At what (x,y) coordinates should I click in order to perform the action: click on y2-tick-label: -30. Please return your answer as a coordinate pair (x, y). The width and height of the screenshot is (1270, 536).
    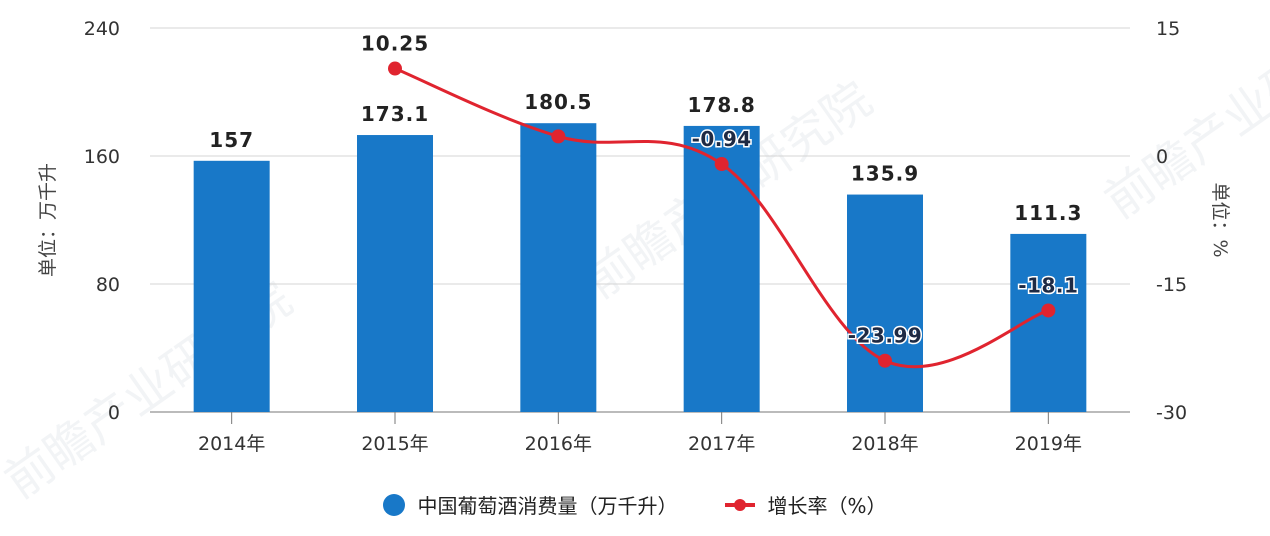
    Looking at the image, I should click on (1171, 413).